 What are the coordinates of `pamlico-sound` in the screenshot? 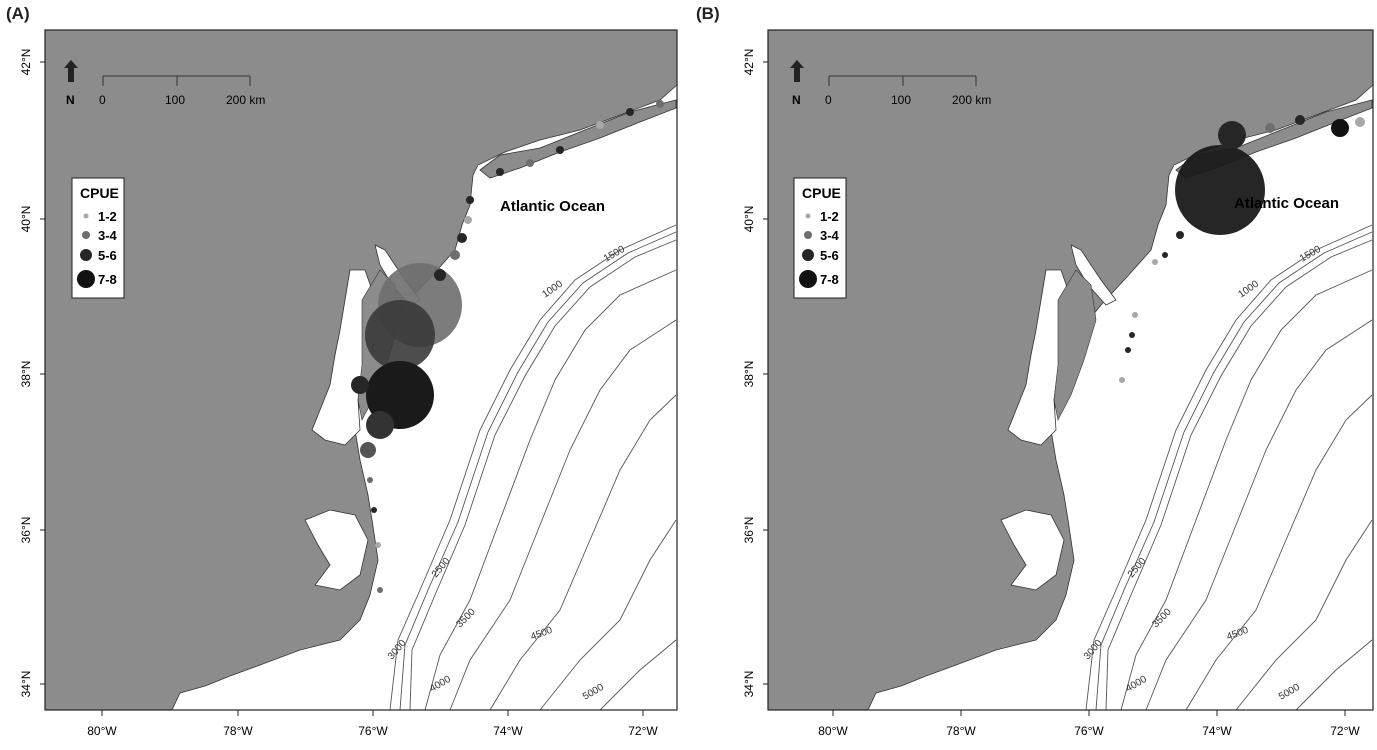 It's located at (1032, 550).